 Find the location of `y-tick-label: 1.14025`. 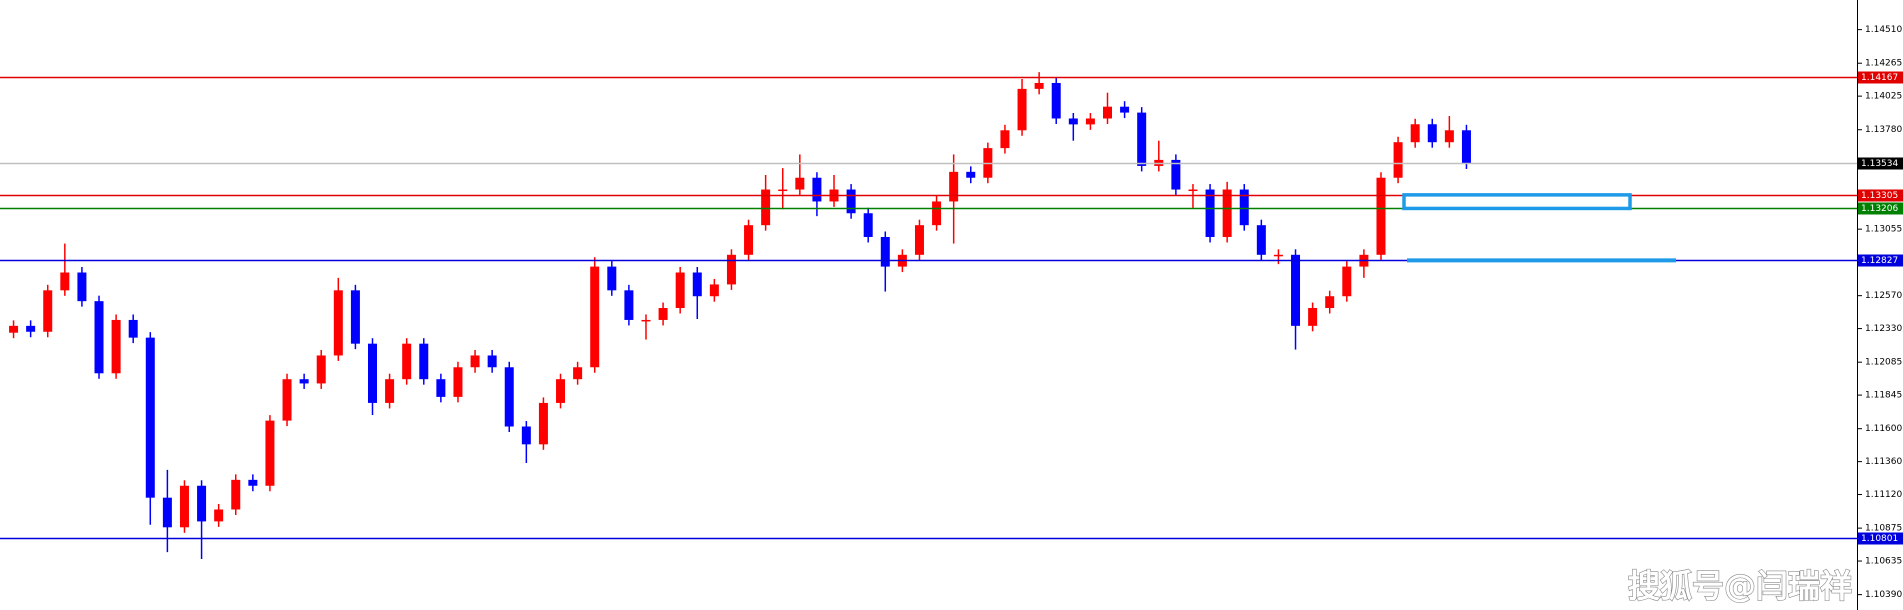

y-tick-label: 1.14025 is located at coordinates (1883, 97).